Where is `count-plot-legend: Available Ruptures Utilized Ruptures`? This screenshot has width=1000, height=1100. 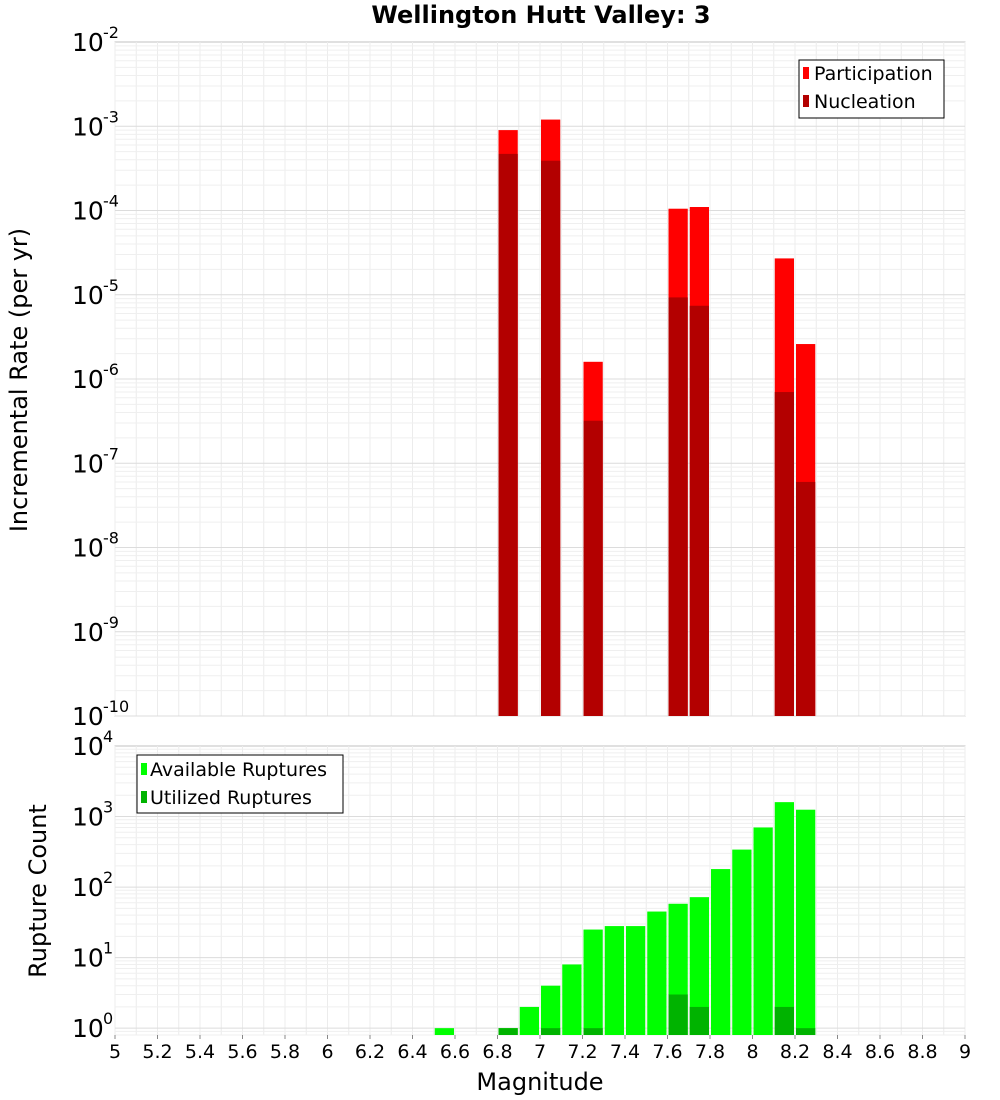
count-plot-legend: Available Ruptures Utilized Ruptures is located at coordinates (240, 784).